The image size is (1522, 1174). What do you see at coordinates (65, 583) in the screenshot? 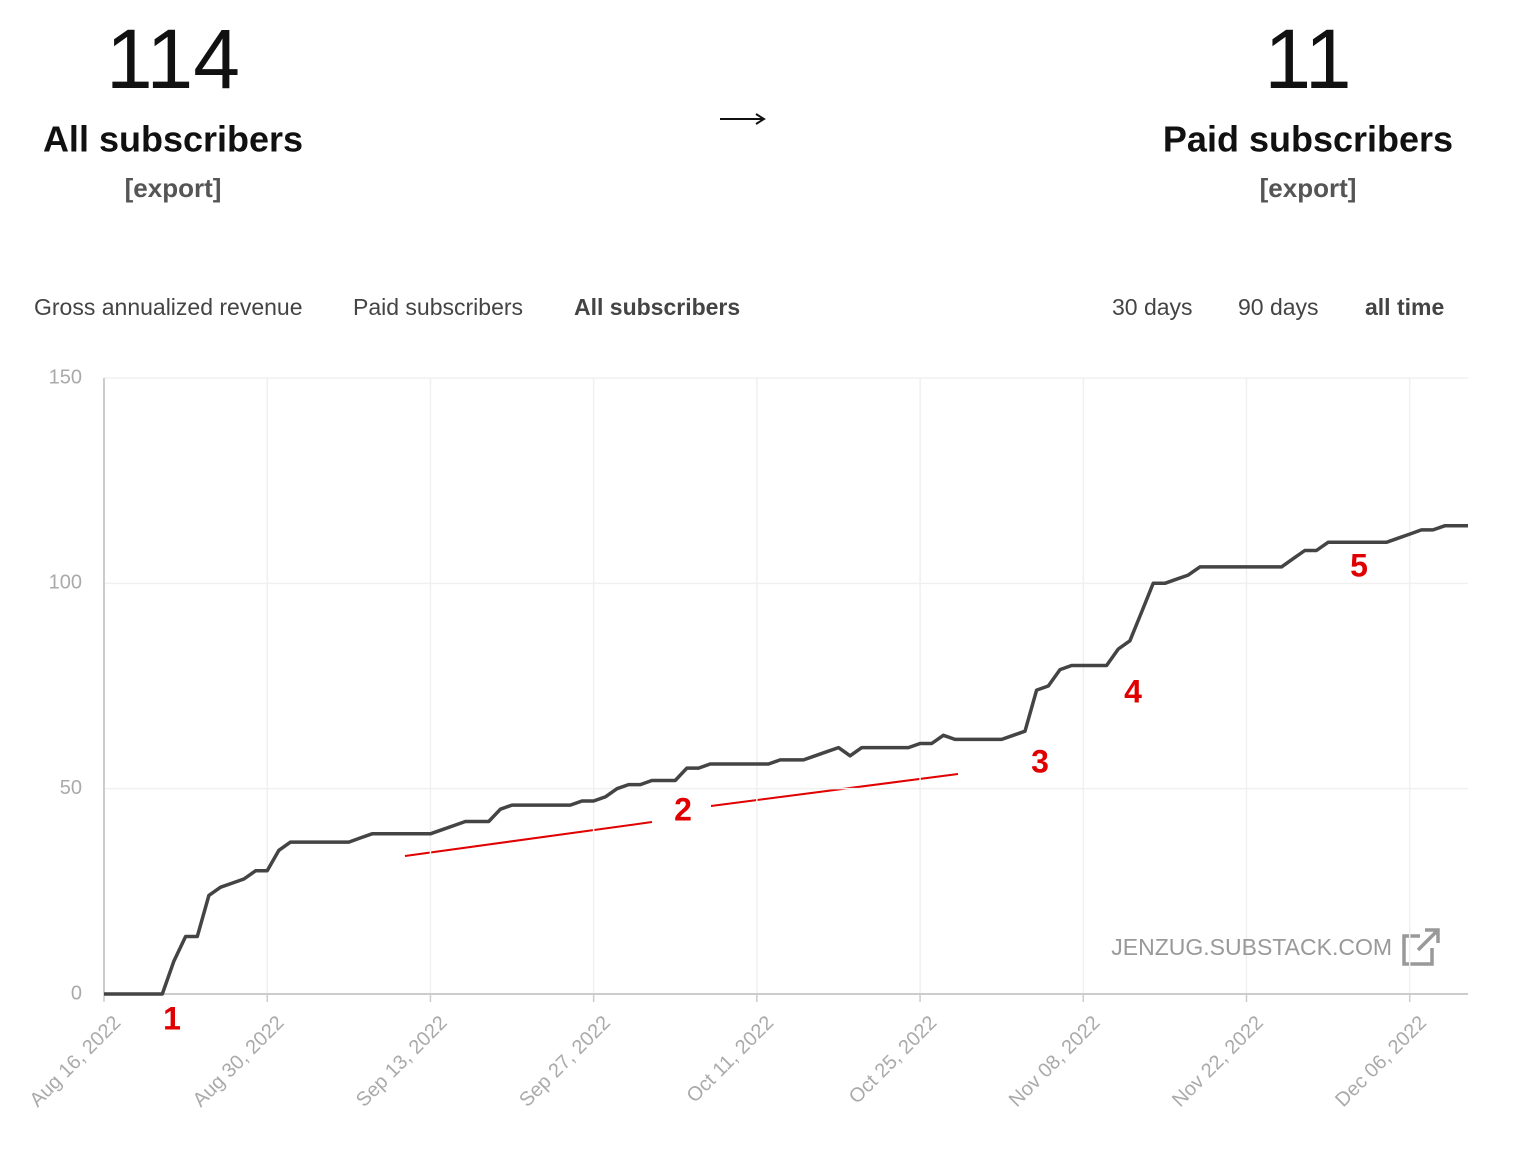
I see `y-tick-label: 100` at bounding box center [65, 583].